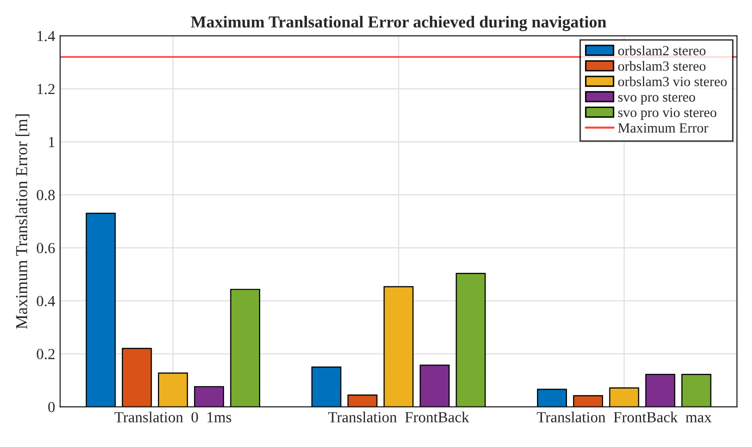 The image size is (752, 447). Describe the element at coordinates (47, 36) in the screenshot. I see `y-tick-label: 1.4` at that location.